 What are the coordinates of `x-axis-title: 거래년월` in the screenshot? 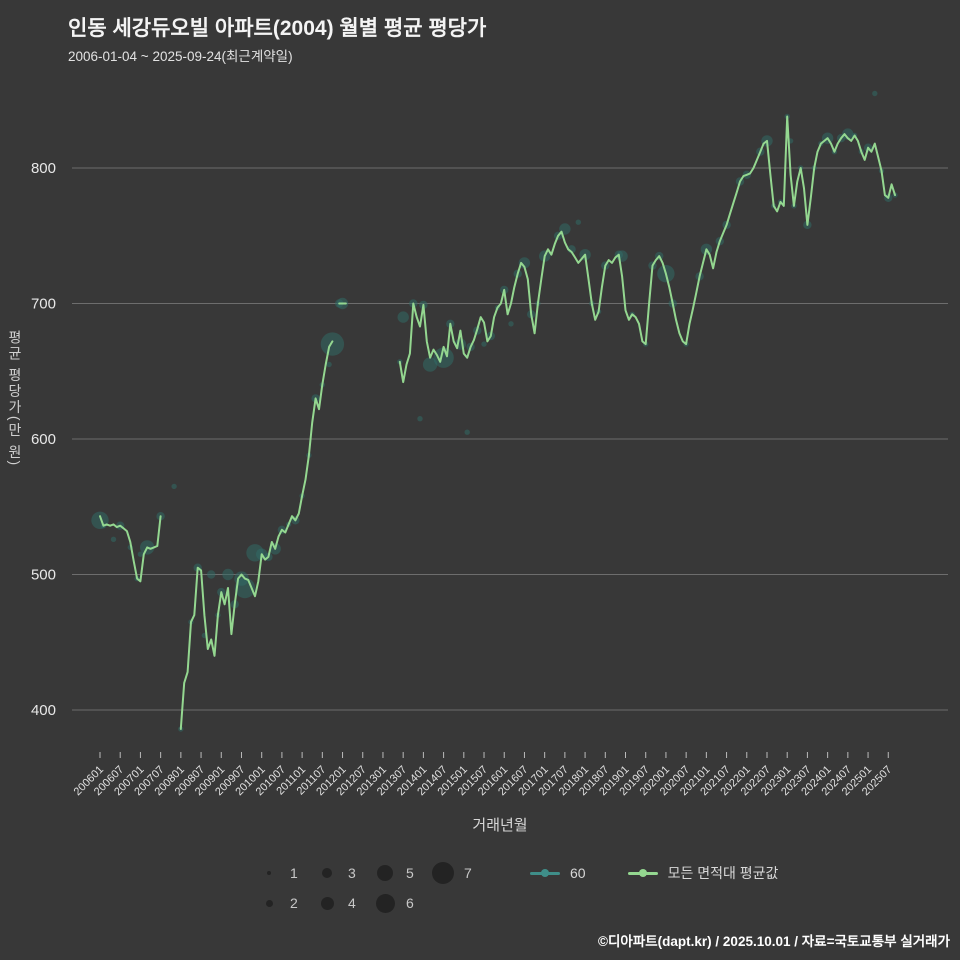 It's located at (500, 825).